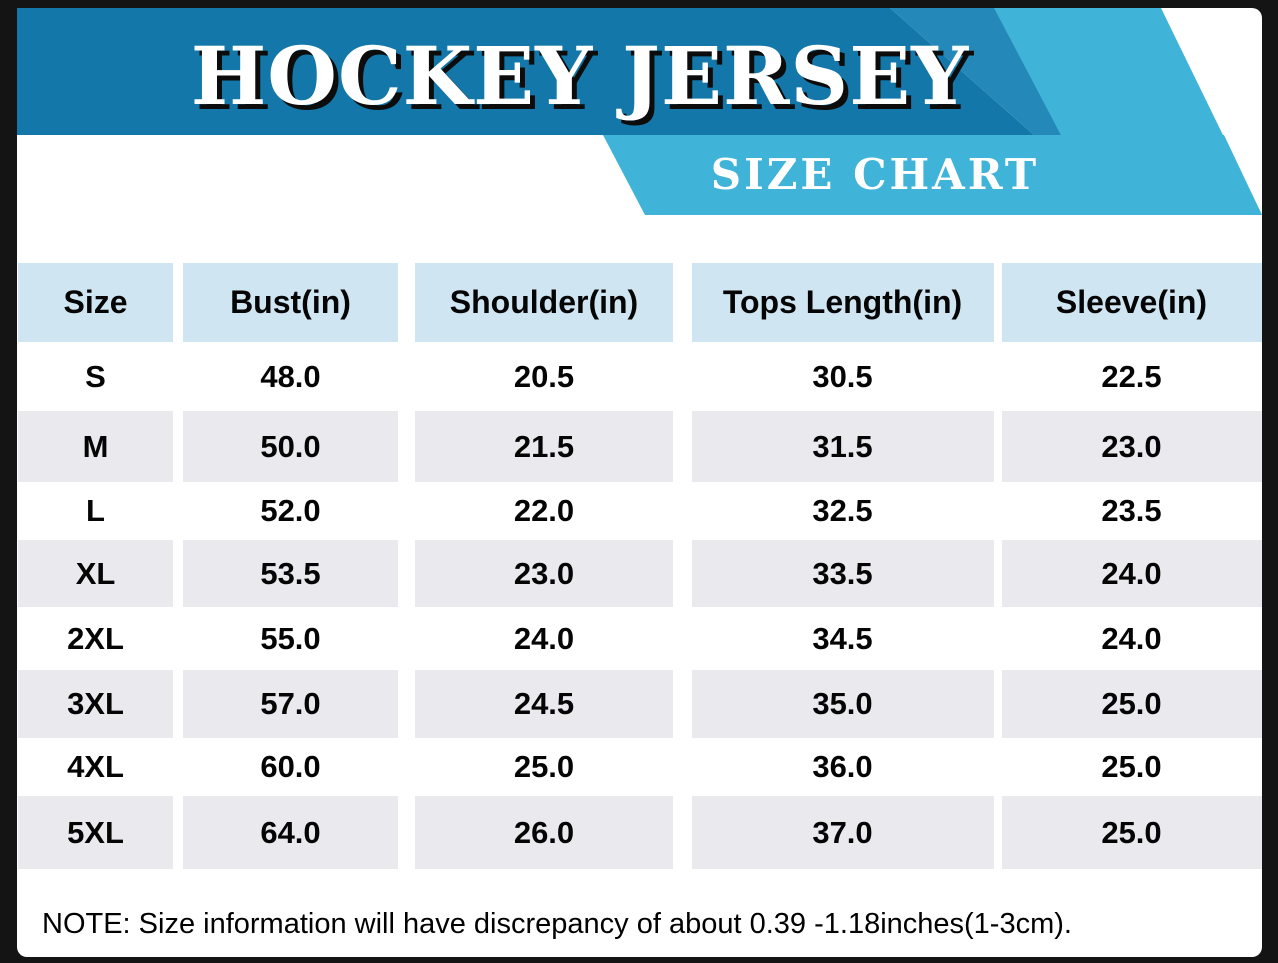 The image size is (1278, 963). I want to click on sleeve-cell: 22.5, so click(1131, 376).